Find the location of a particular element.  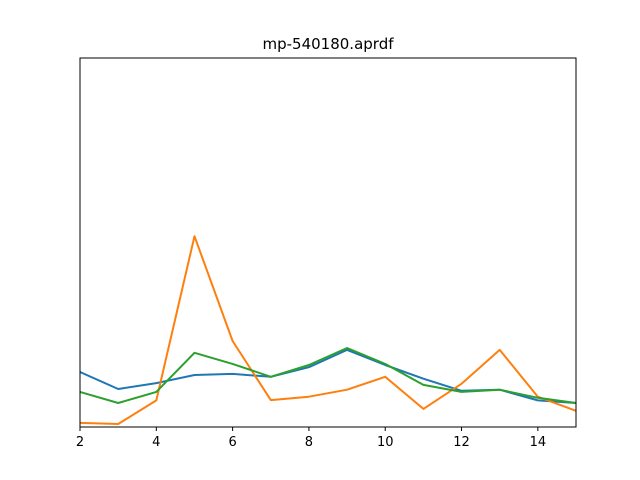

x-axis: 2 4 6 8 10 12 14 is located at coordinates (311, 438).